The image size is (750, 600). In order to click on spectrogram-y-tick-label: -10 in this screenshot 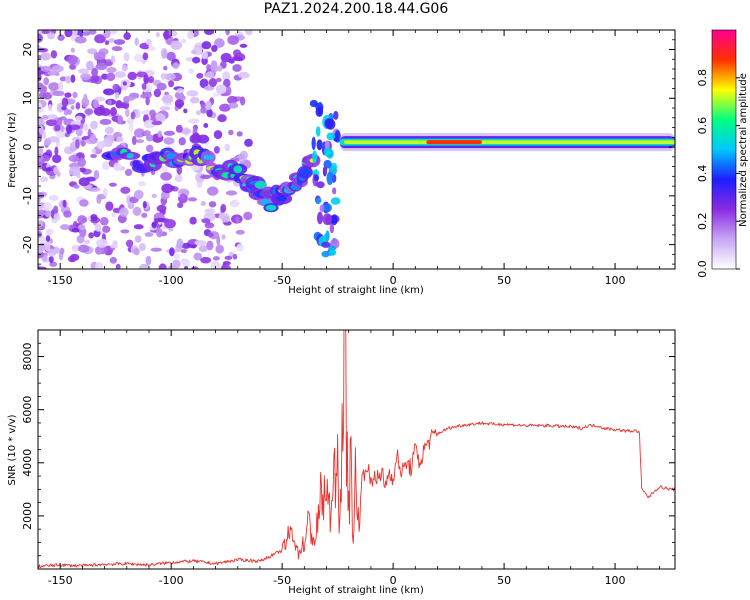, I will do `click(27, 196)`.